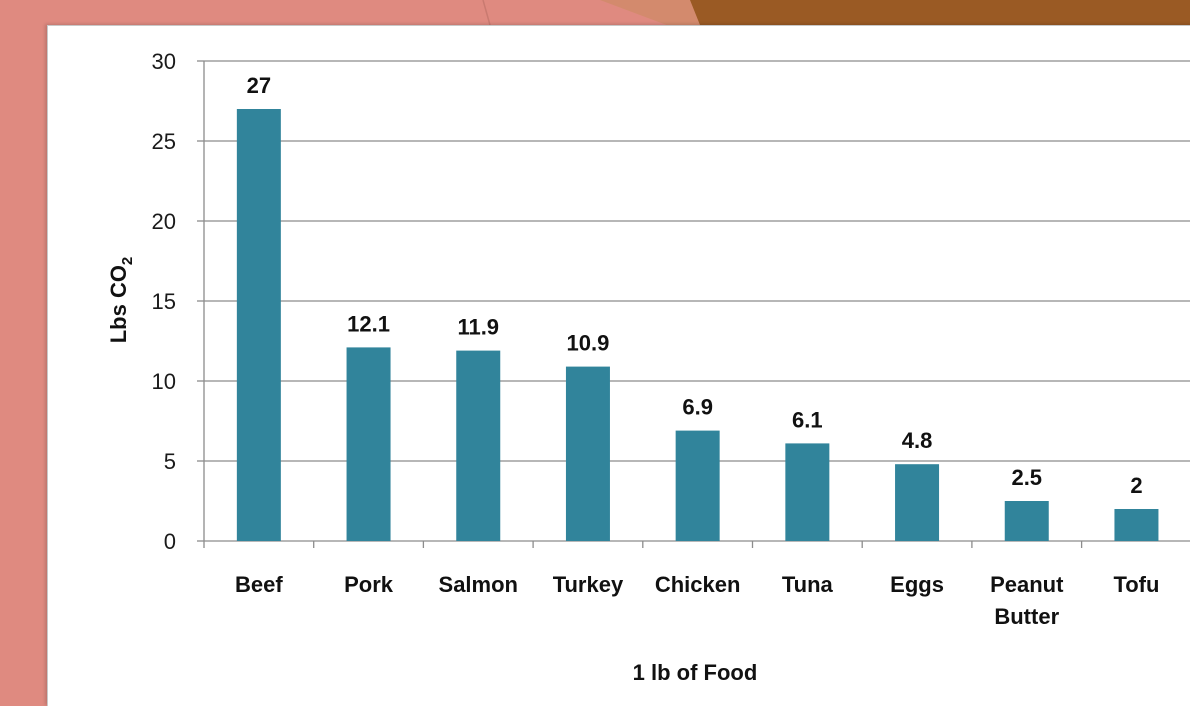 This screenshot has width=1190, height=706. Describe the element at coordinates (1136, 485) in the screenshot. I see `data-label: 2` at that location.